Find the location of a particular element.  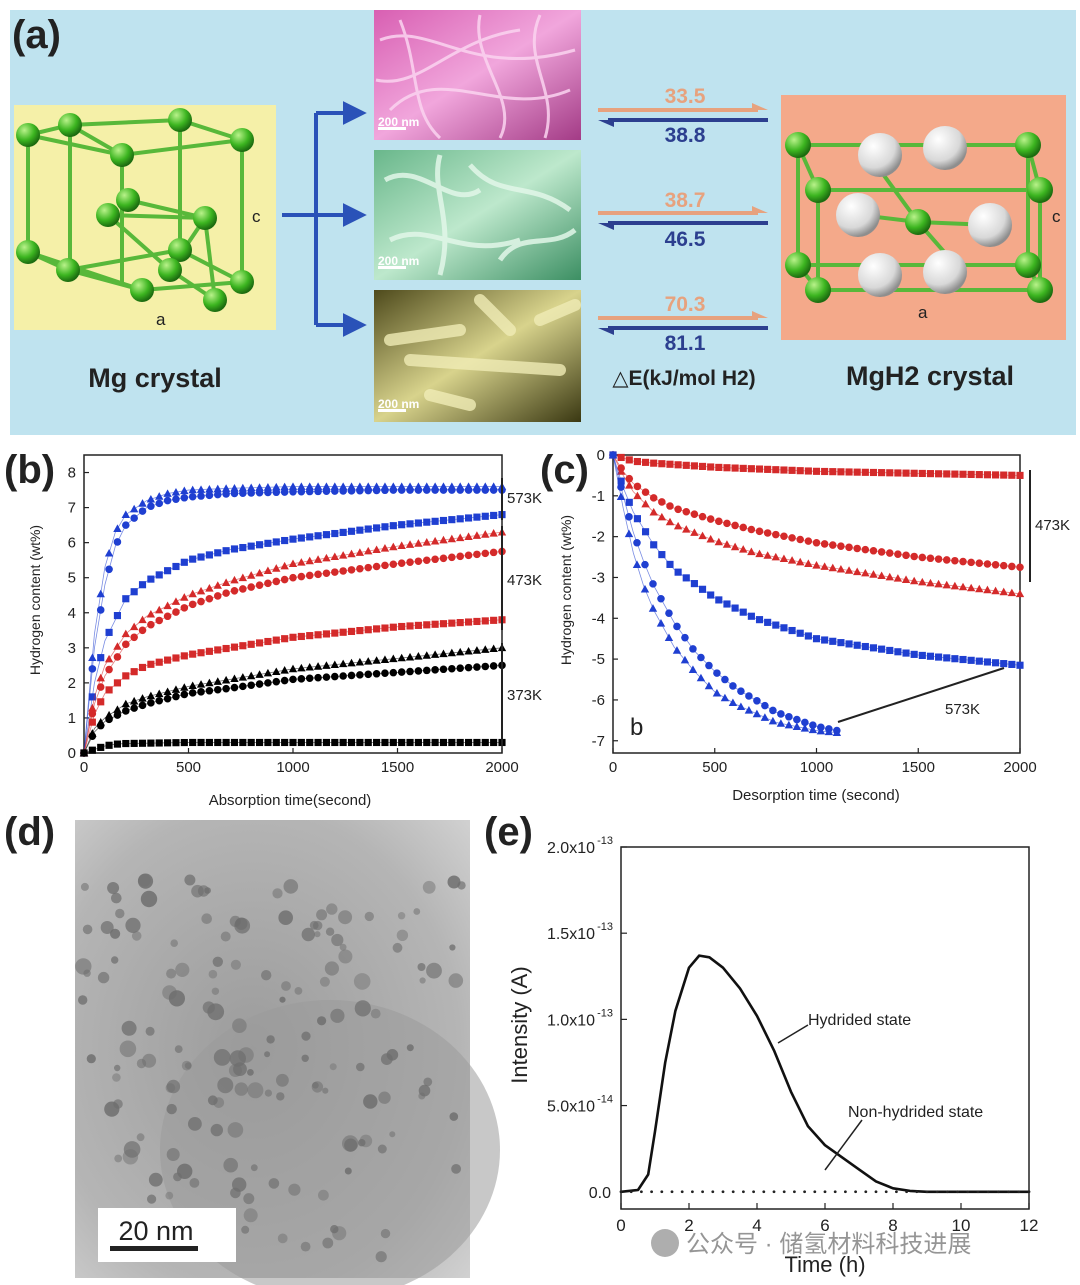

y-tick-label: 2.0x10 is located at coordinates (571, 848).